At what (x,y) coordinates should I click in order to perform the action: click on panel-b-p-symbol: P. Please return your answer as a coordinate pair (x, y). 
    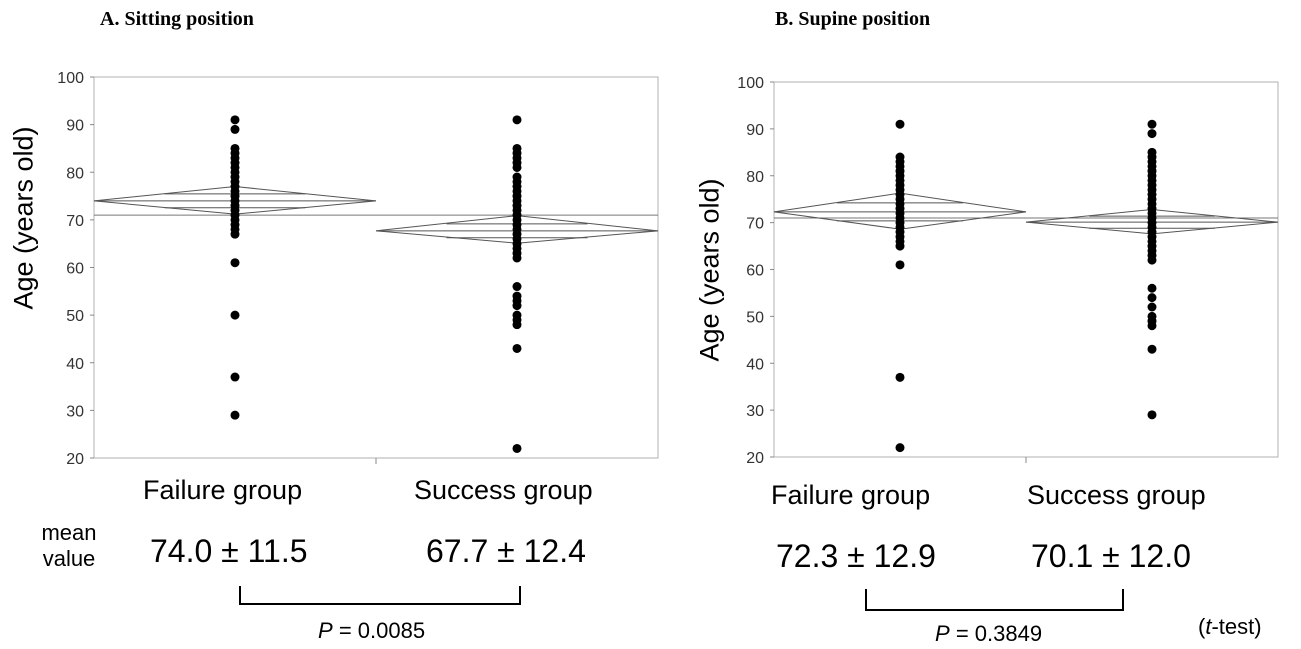
    Looking at the image, I should click on (942, 633).